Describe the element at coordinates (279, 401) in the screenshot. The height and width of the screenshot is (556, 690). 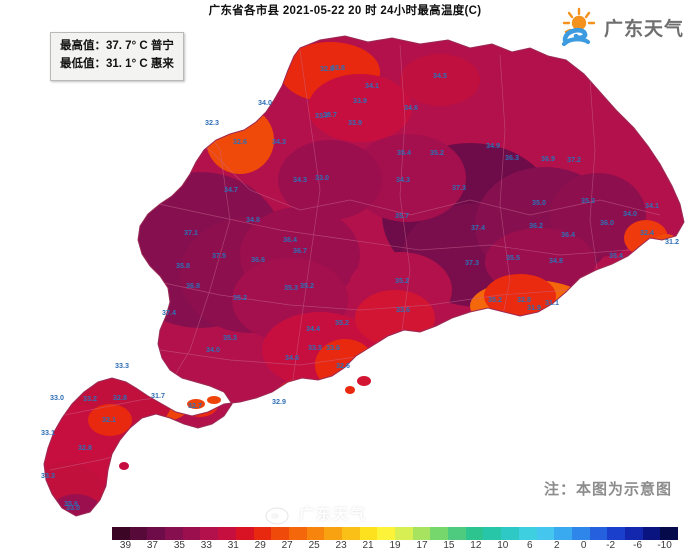
I see `station-temperature-label: 32.9` at that location.